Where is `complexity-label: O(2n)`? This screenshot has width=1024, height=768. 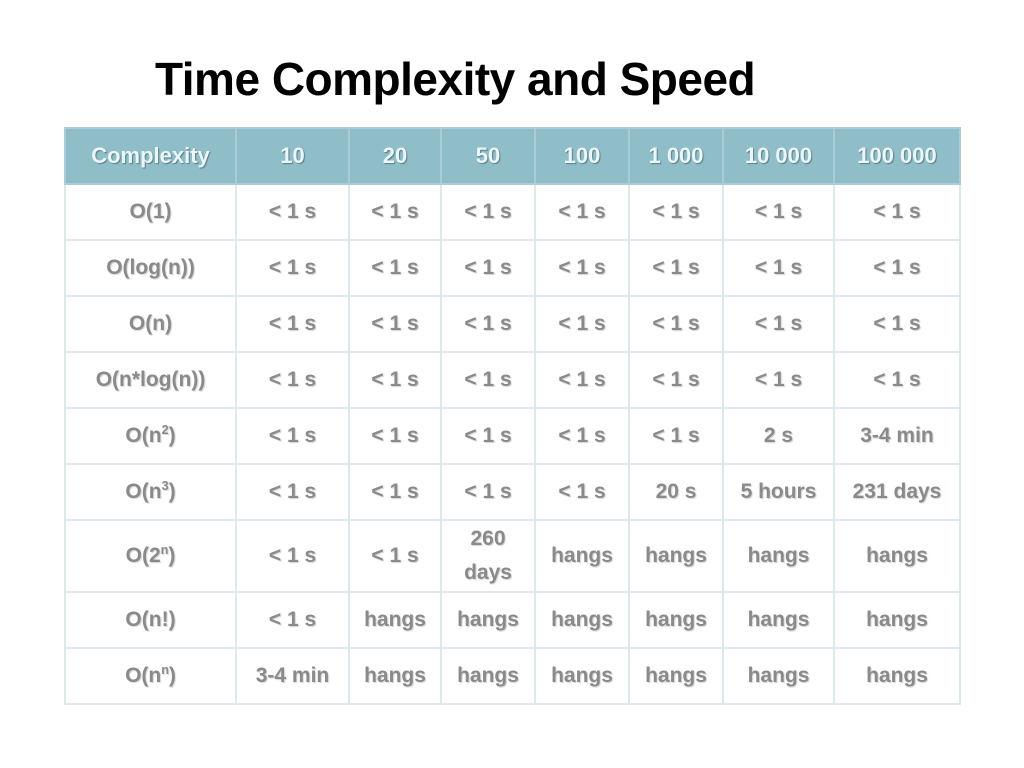 complexity-label: O(2n) is located at coordinates (150, 556).